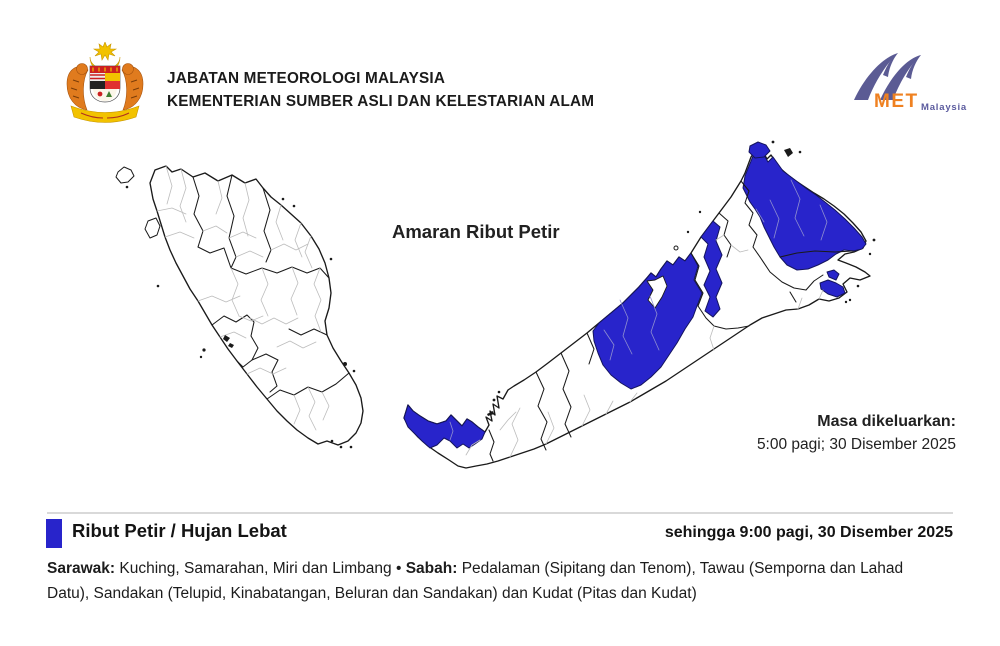  I want to click on crest-right-tiger-icon, so click(132, 87).